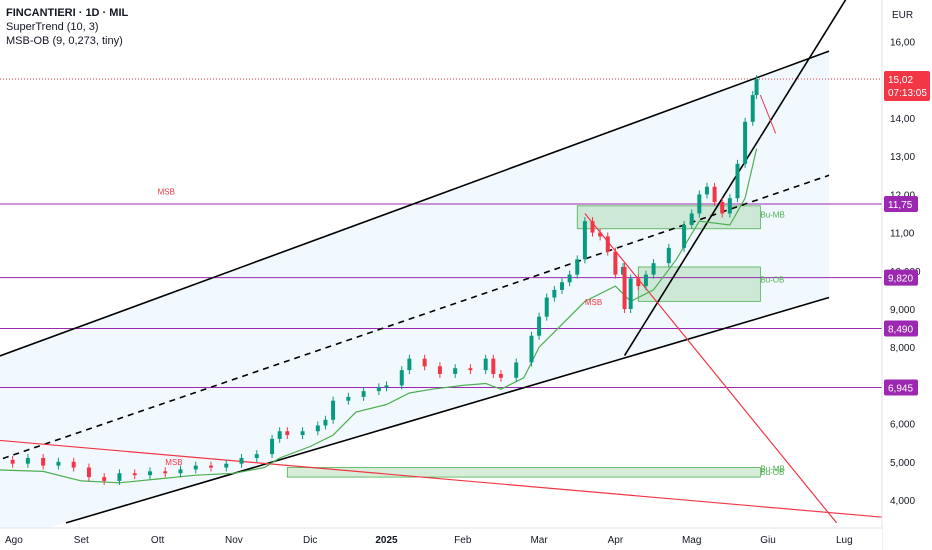 The width and height of the screenshot is (932, 550). What do you see at coordinates (902, 348) in the screenshot?
I see `y-tick-label: 8,000` at bounding box center [902, 348].